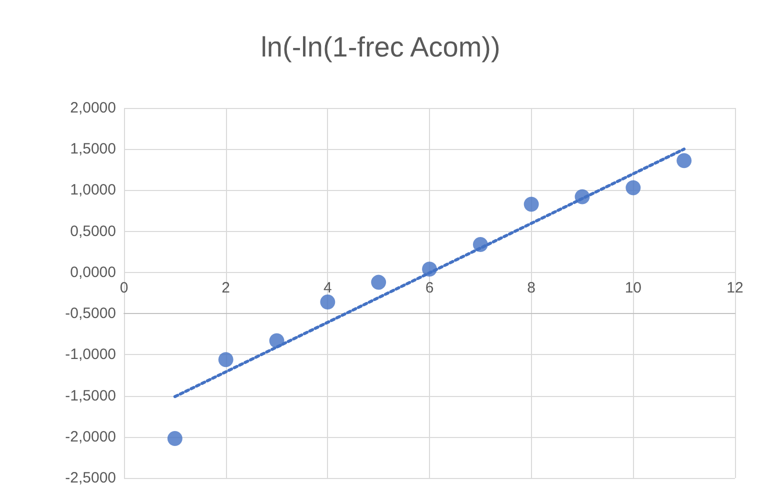  What do you see at coordinates (124, 287) in the screenshot?
I see `x-tick-label: 0` at bounding box center [124, 287].